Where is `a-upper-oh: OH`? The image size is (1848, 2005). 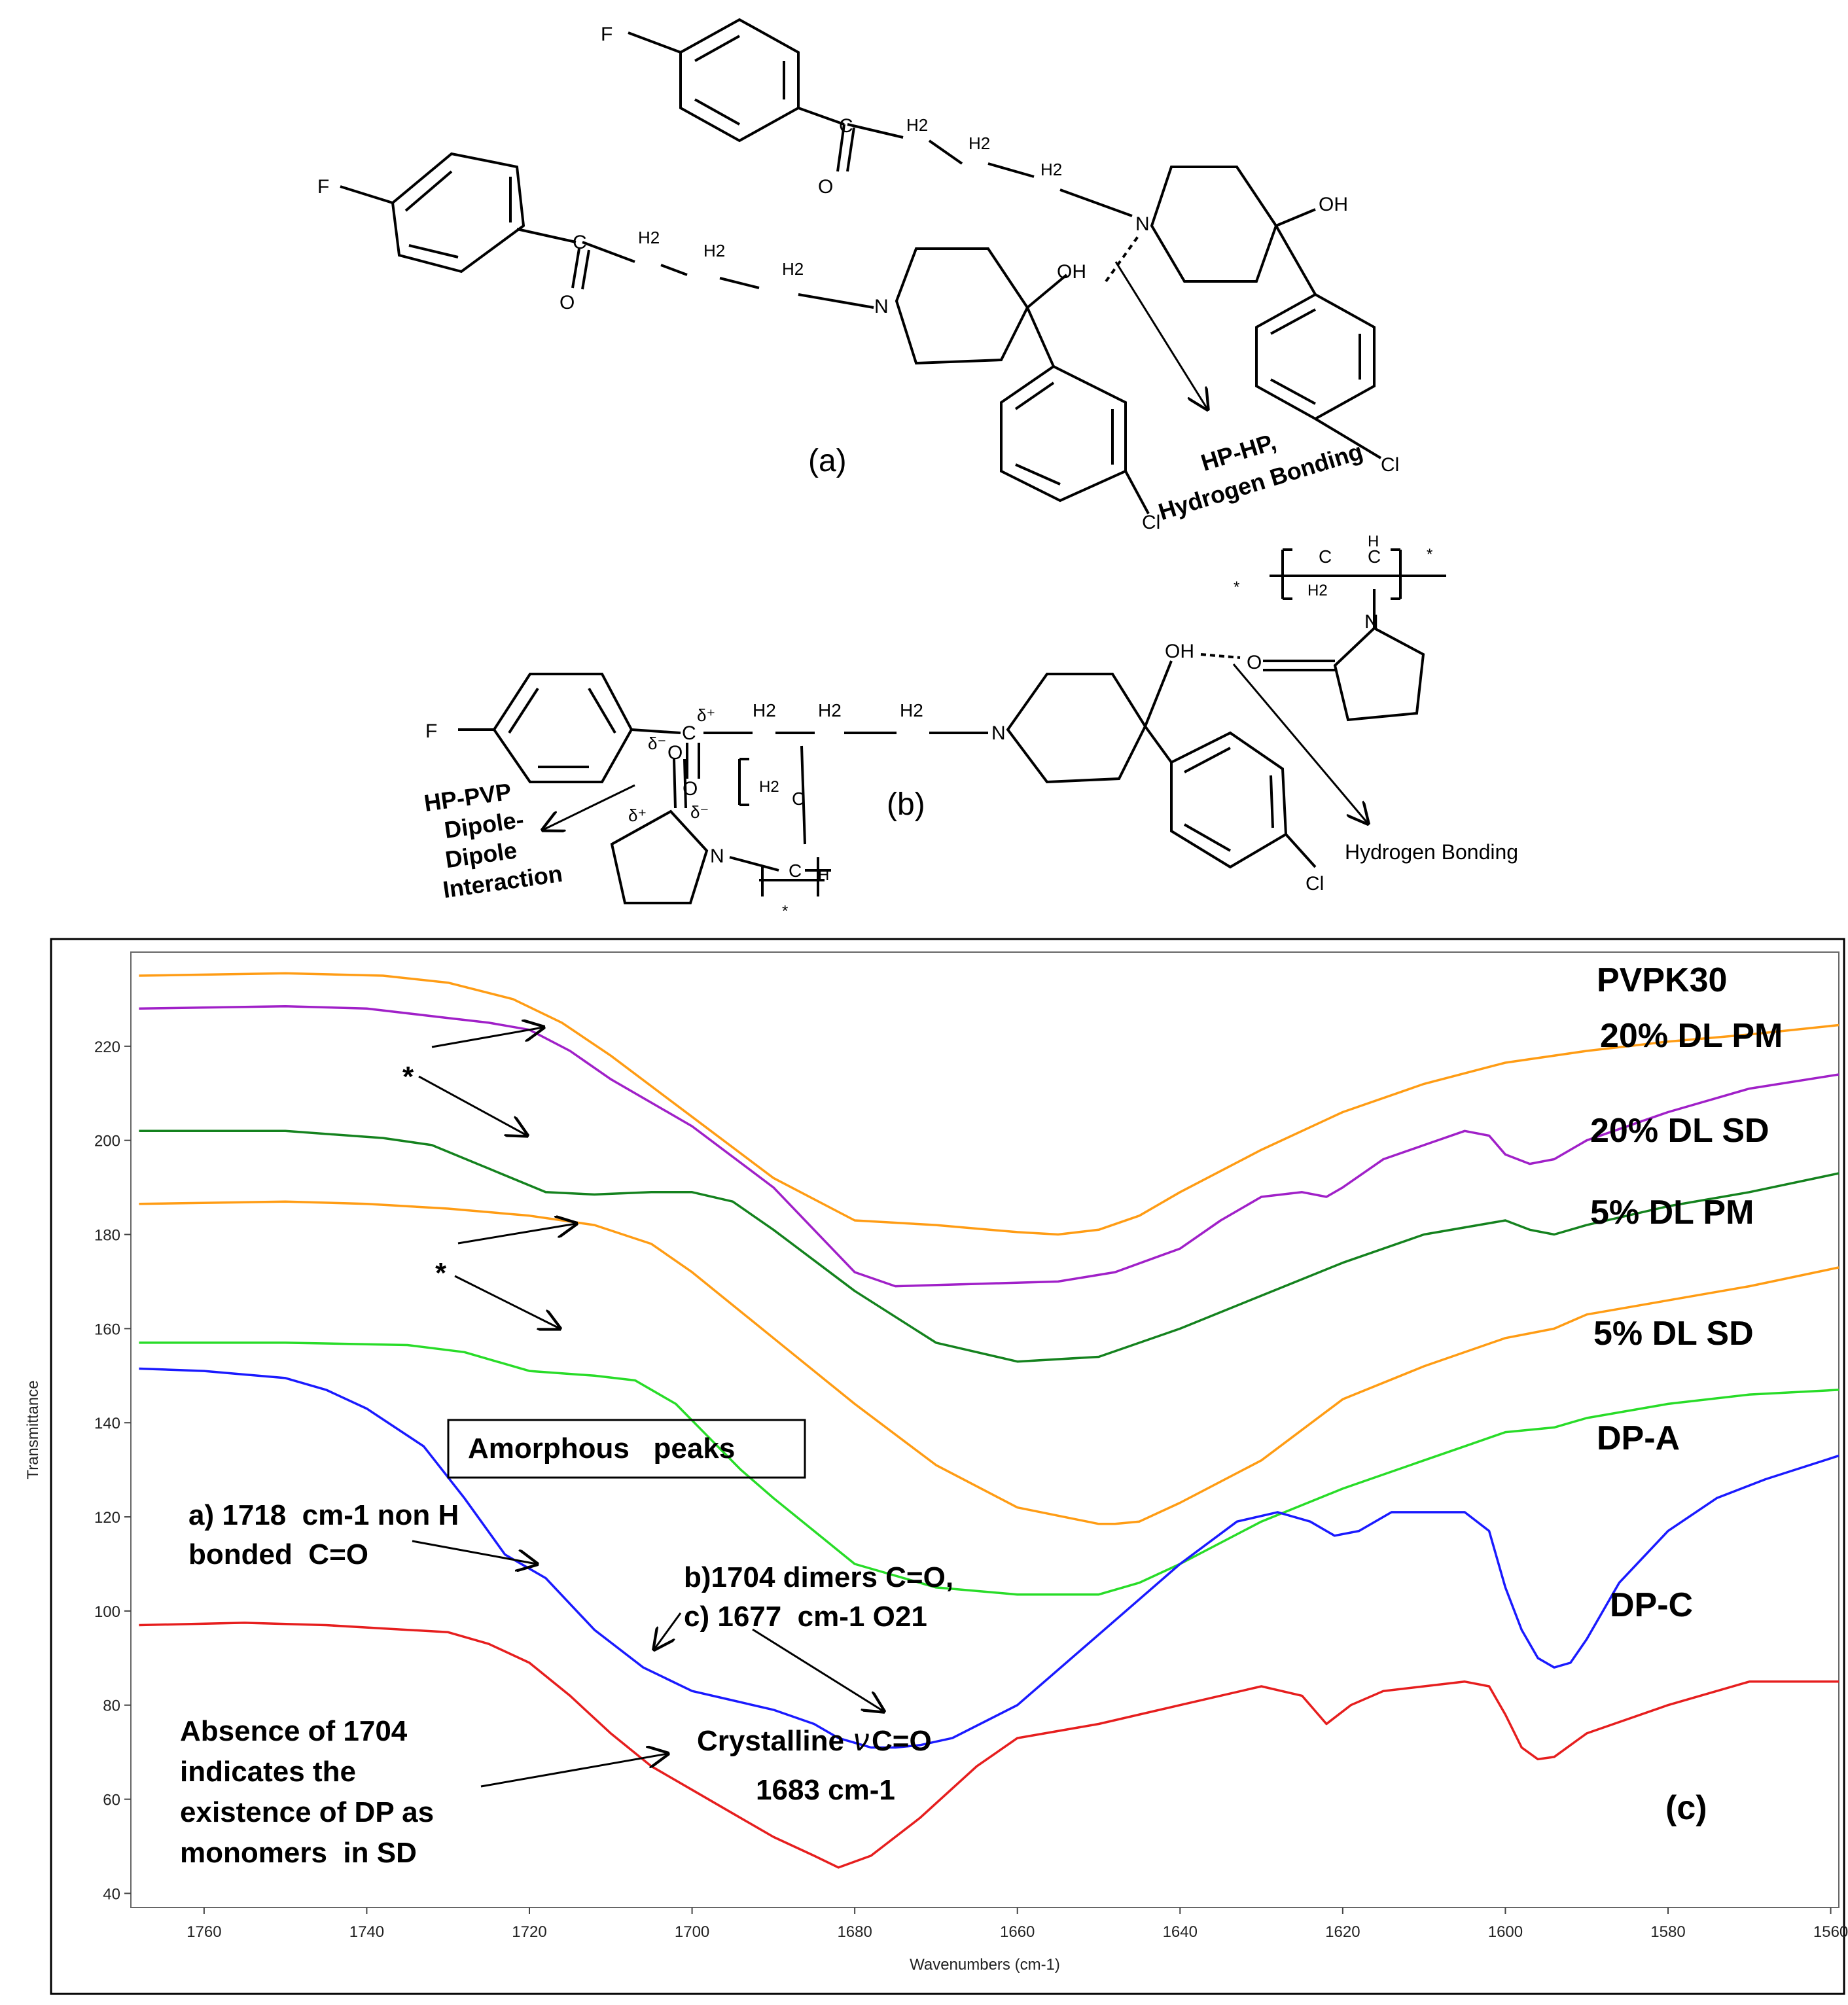
a-upper-oh: OH is located at coordinates (1334, 204).